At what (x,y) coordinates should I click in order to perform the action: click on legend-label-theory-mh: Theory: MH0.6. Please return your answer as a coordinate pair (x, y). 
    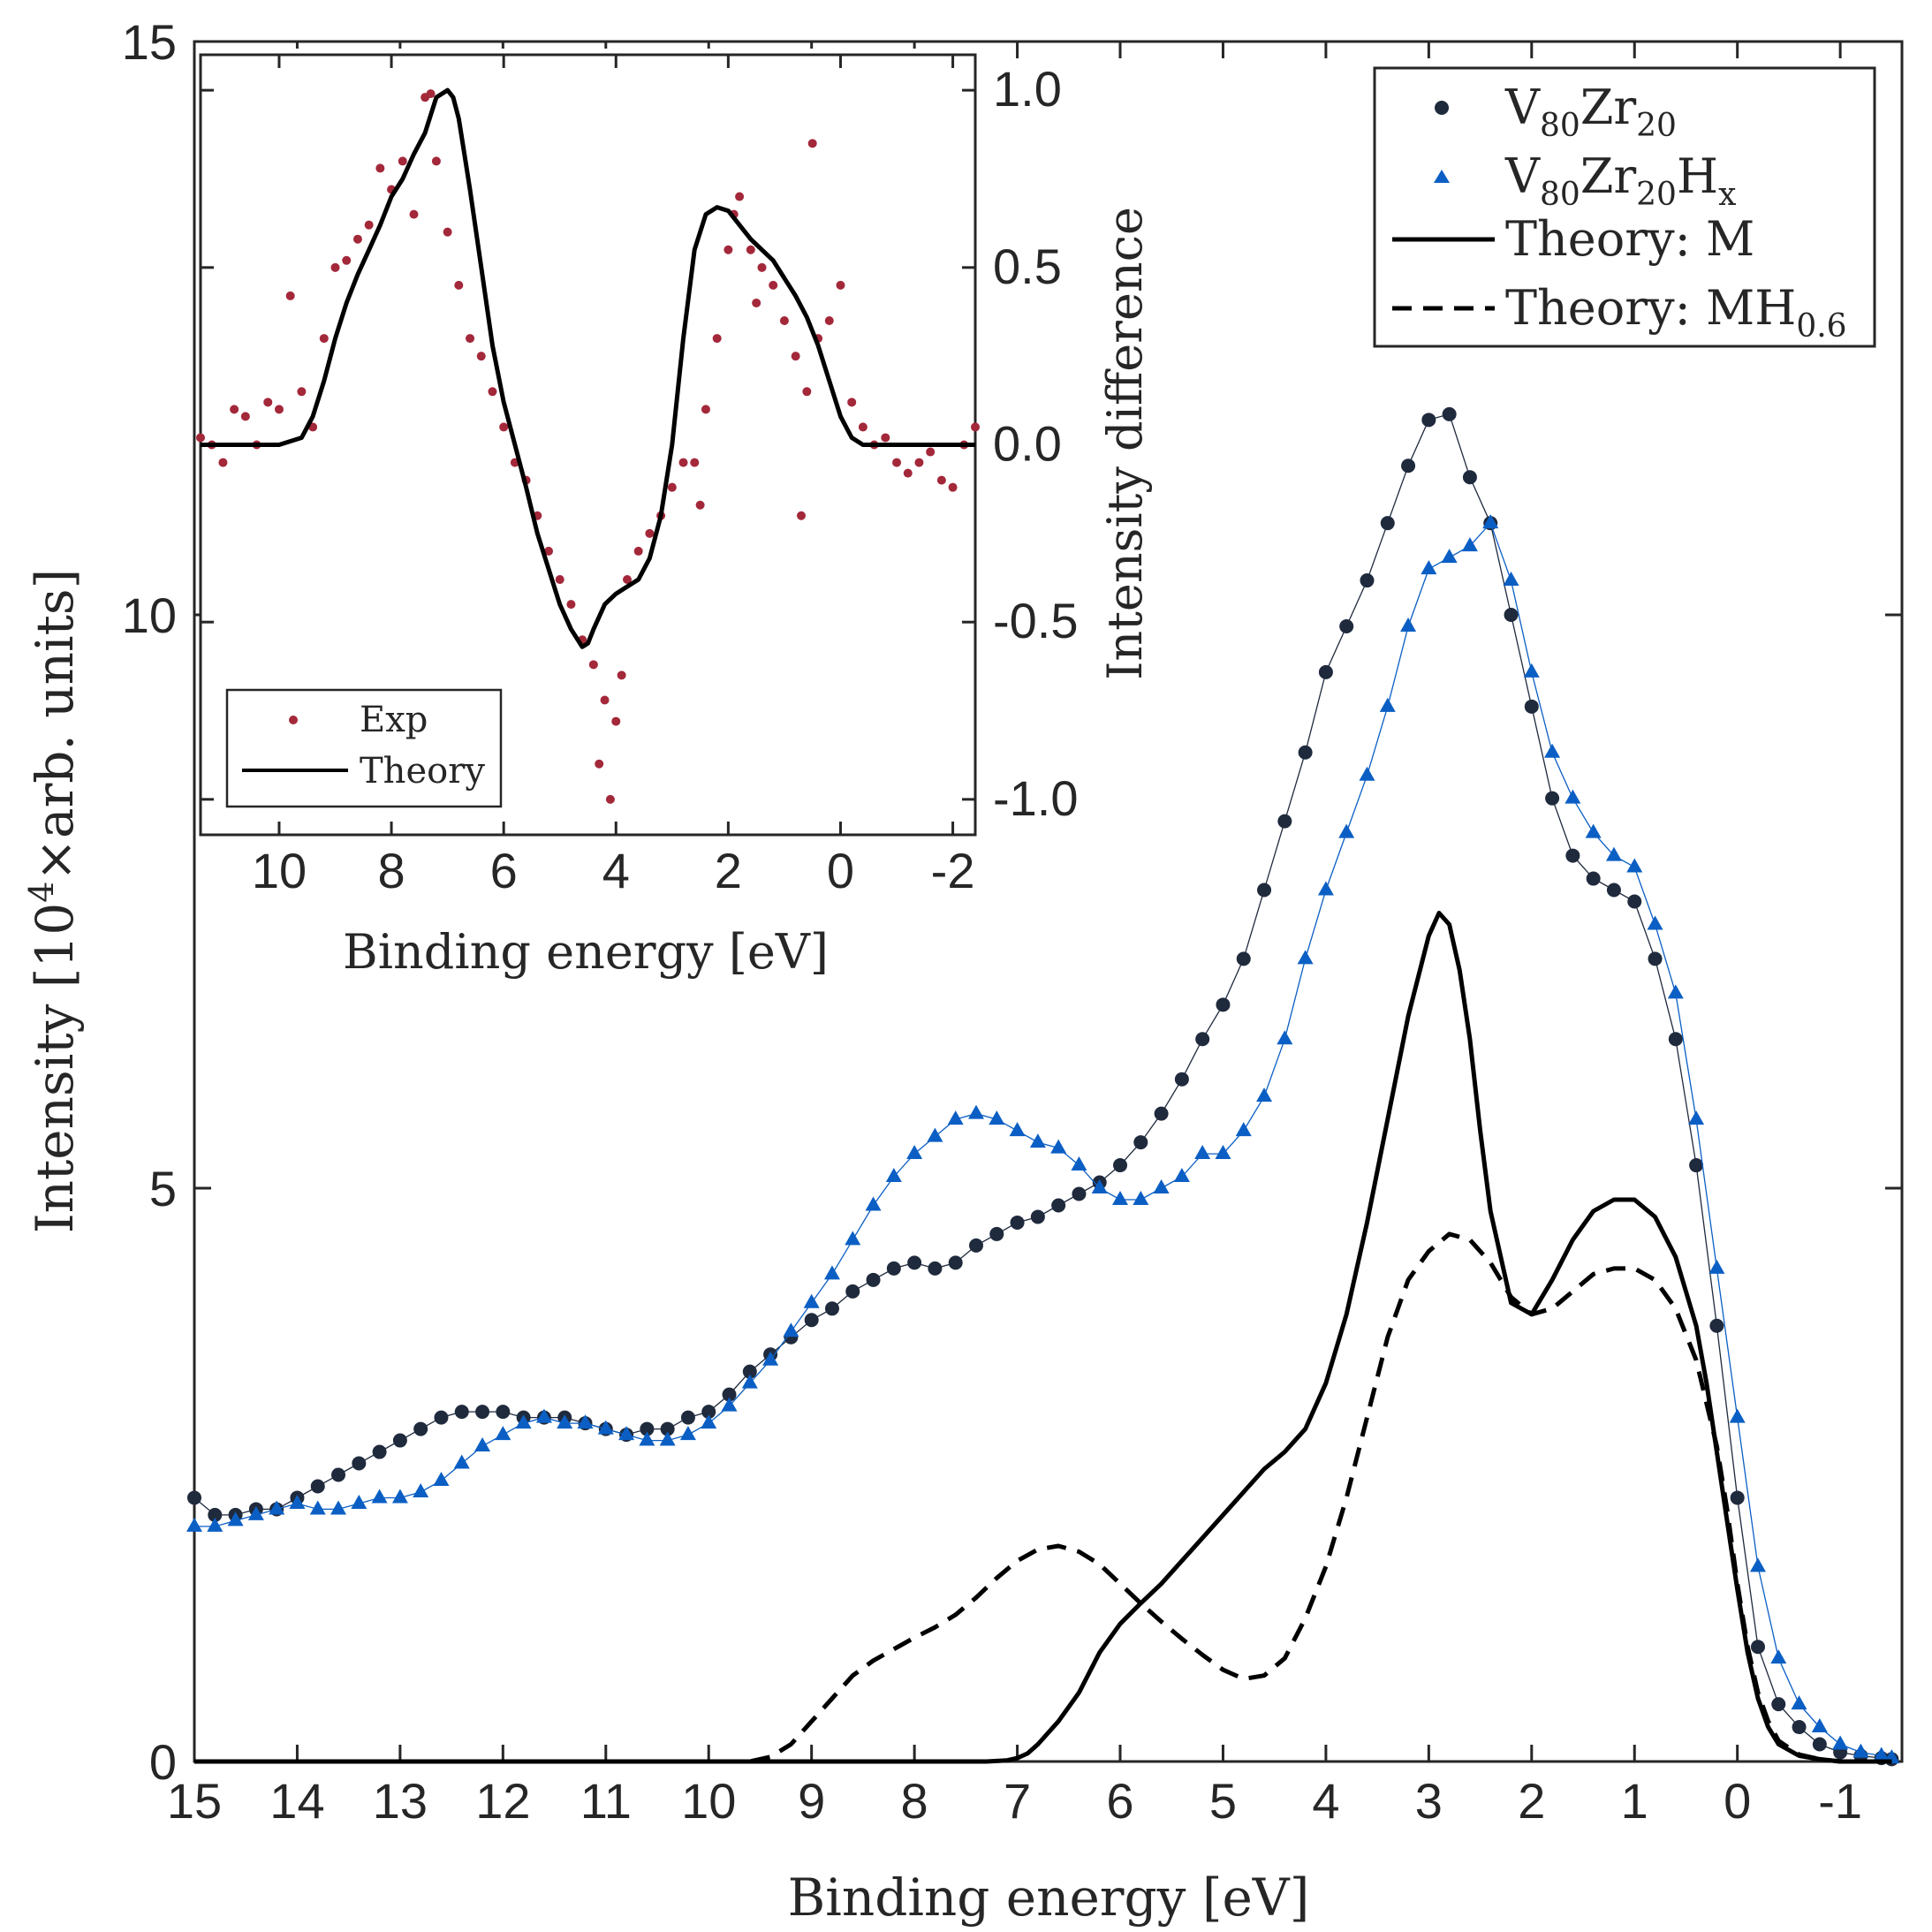
    Looking at the image, I should click on (1676, 313).